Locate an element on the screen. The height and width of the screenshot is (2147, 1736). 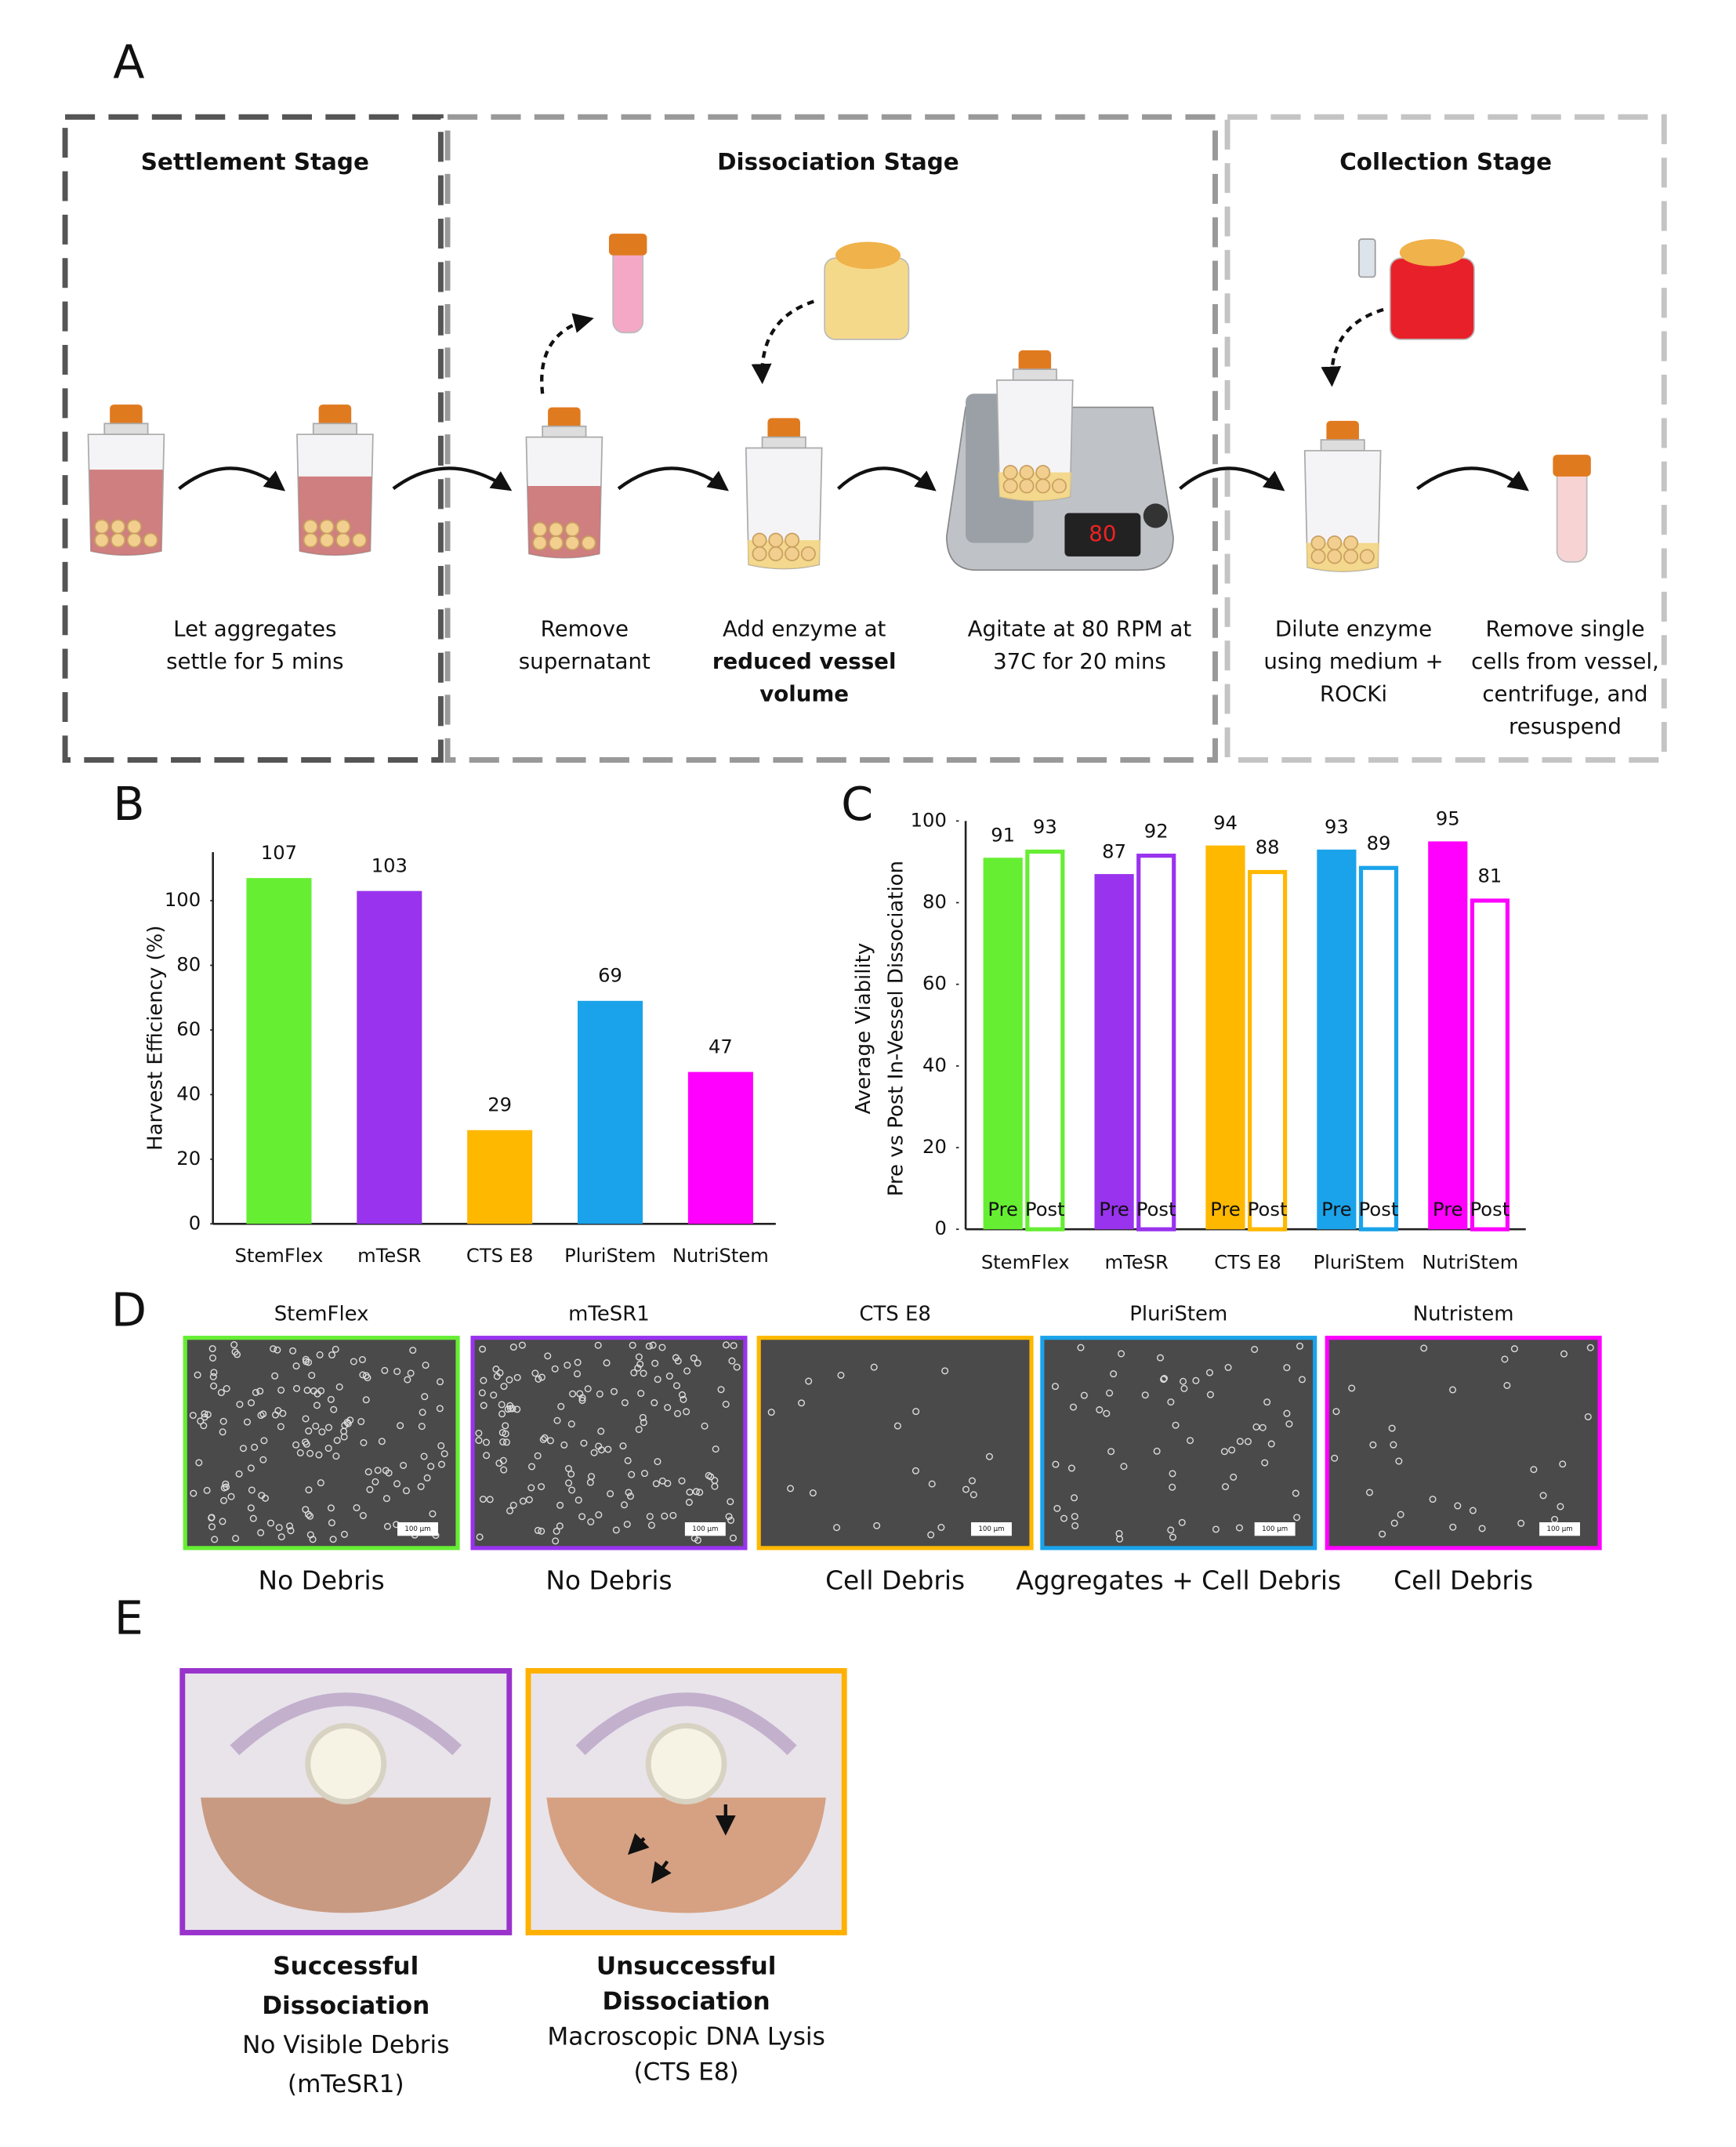
image-title: StemFlex is located at coordinates (321, 1314).